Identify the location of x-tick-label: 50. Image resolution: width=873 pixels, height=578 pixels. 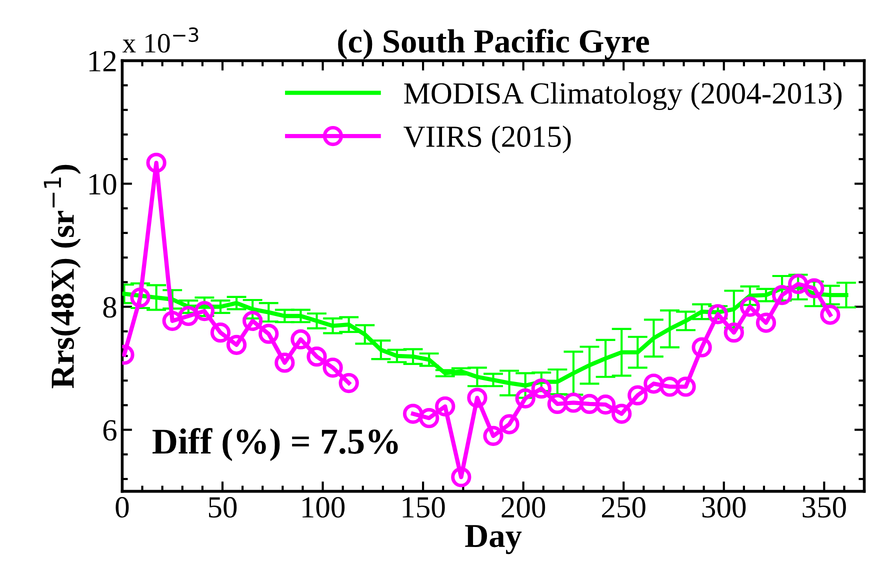
(222, 507).